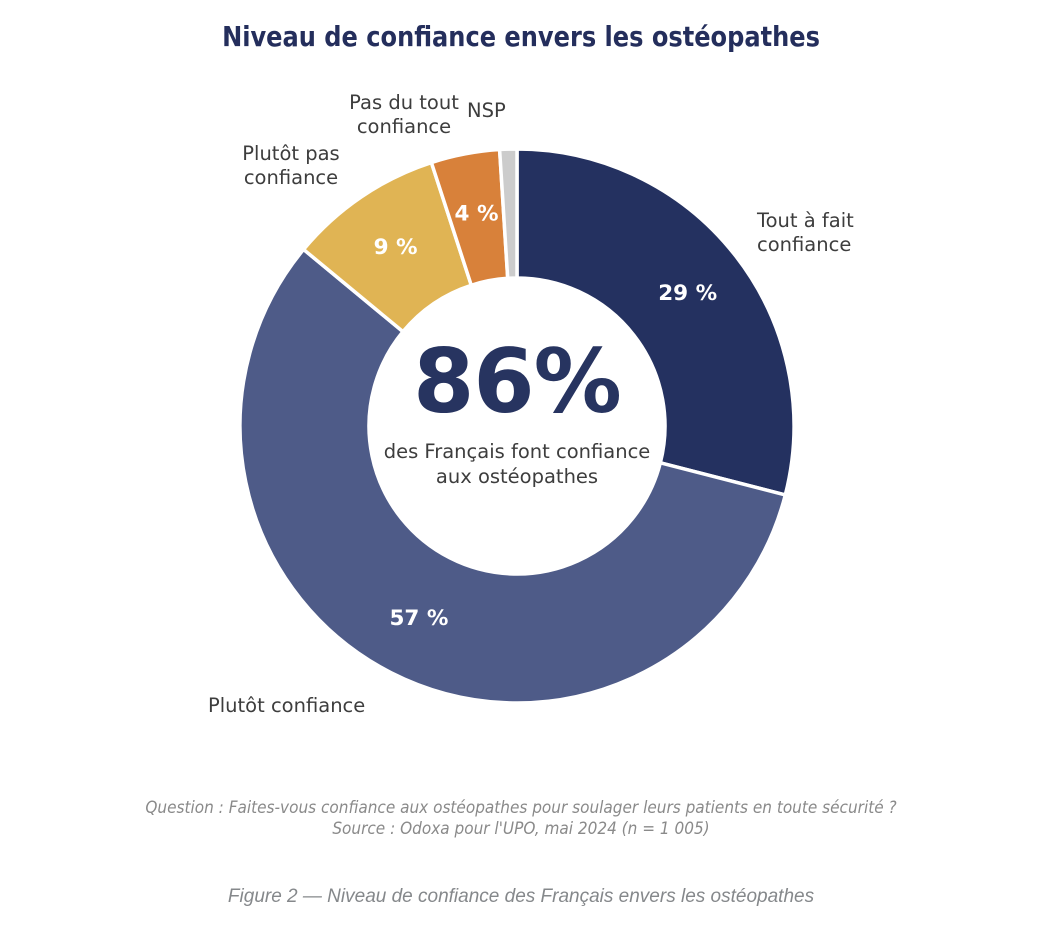 This screenshot has width=1042, height=936. What do you see at coordinates (517, 381) in the screenshot?
I see `center-headline: 86%` at bounding box center [517, 381].